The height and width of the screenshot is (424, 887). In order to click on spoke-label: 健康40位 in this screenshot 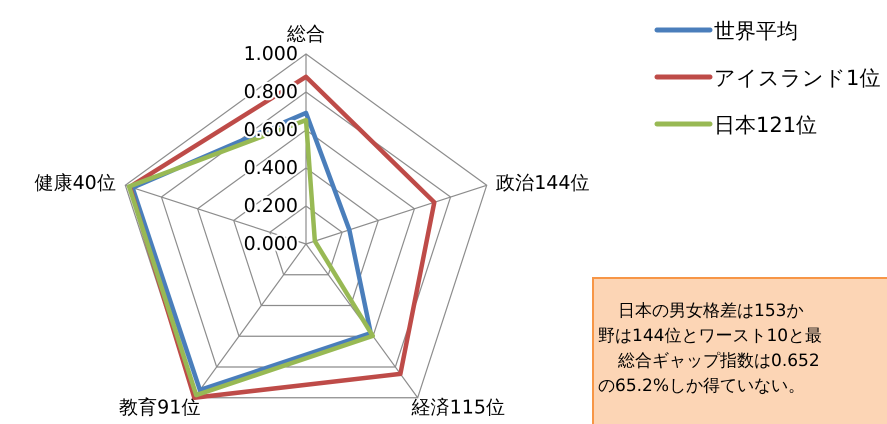, I will do `click(75, 183)`.